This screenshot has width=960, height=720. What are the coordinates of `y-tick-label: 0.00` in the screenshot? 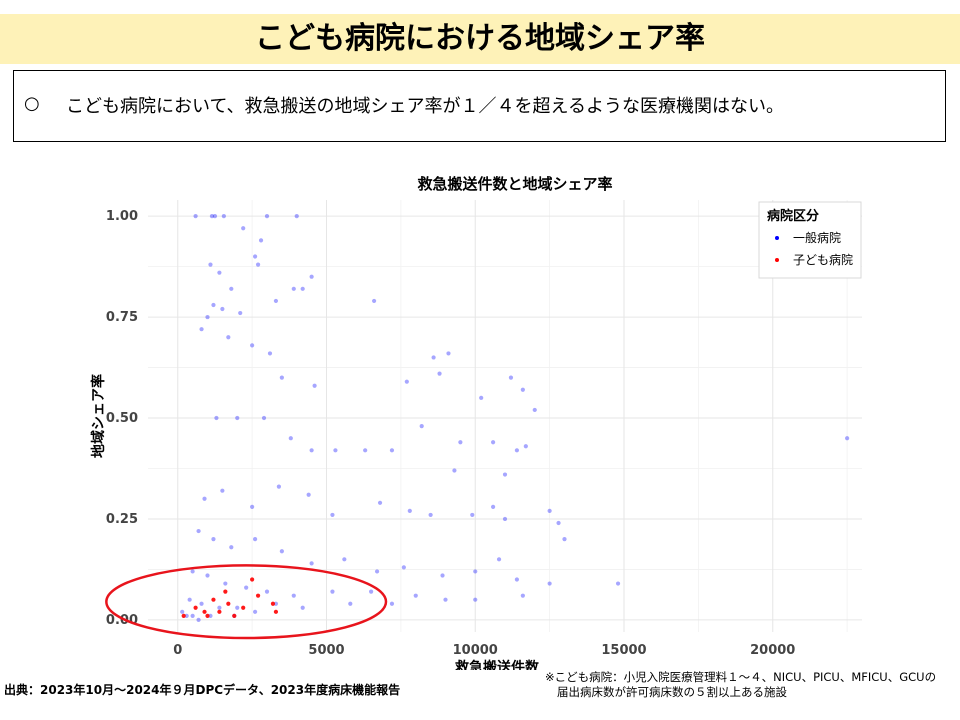 It's located at (122, 620).